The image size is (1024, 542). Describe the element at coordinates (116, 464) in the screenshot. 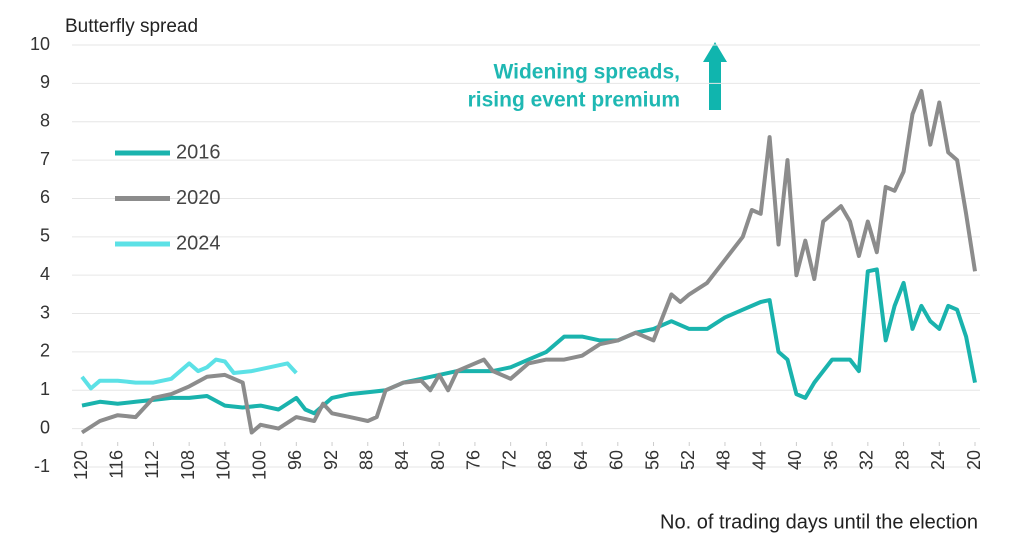

I see `x-tick-label: 116` at that location.